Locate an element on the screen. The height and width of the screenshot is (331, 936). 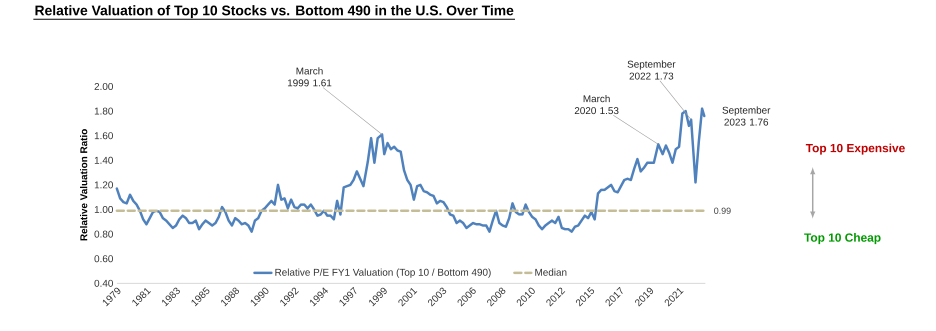
y-tick-label: 1.00 is located at coordinates (103, 209).